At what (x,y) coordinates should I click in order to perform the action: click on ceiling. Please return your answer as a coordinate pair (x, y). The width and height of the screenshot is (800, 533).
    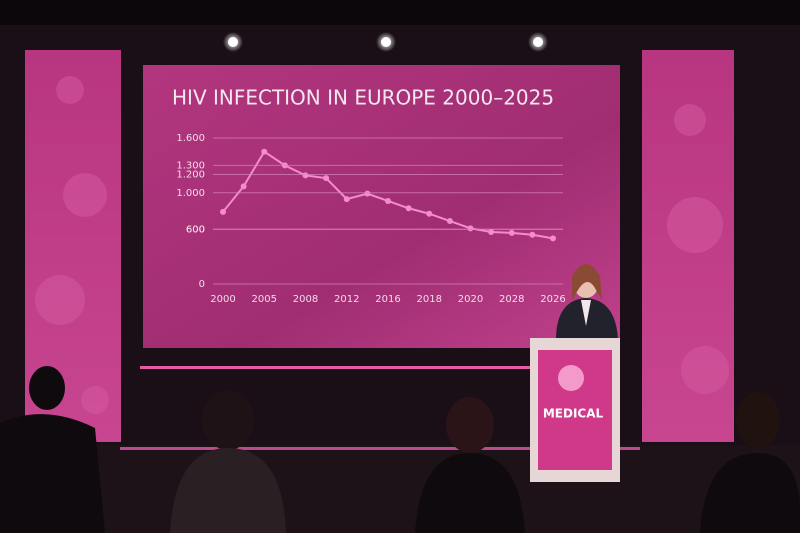
    Looking at the image, I should click on (400, 12).